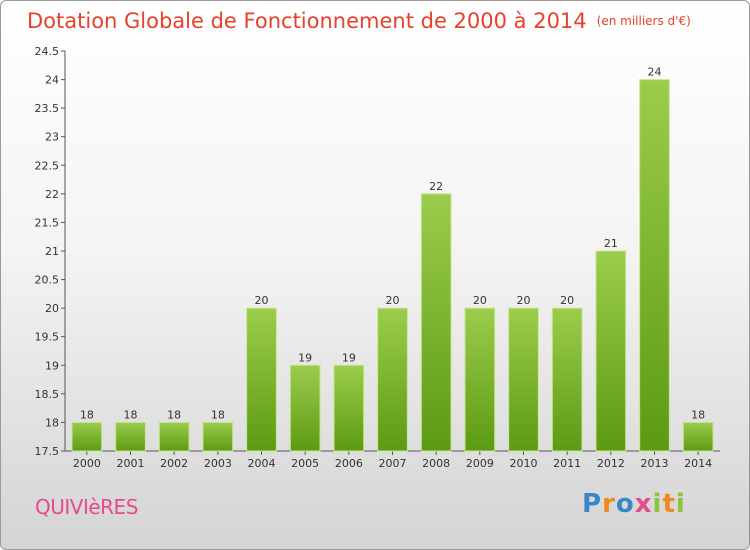  Describe the element at coordinates (393, 463) in the screenshot. I see `x-tick-label-2007: 2007` at that location.